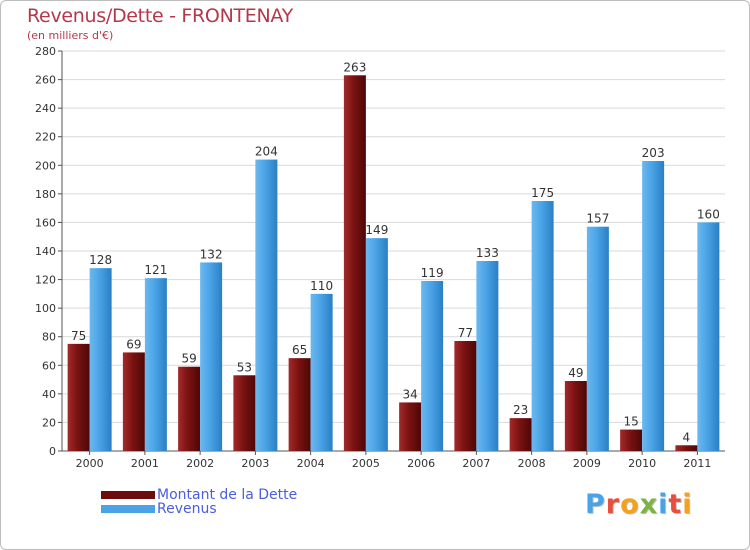 Image resolution: width=750 pixels, height=550 pixels. I want to click on y-tick-label: 240, so click(45, 108).